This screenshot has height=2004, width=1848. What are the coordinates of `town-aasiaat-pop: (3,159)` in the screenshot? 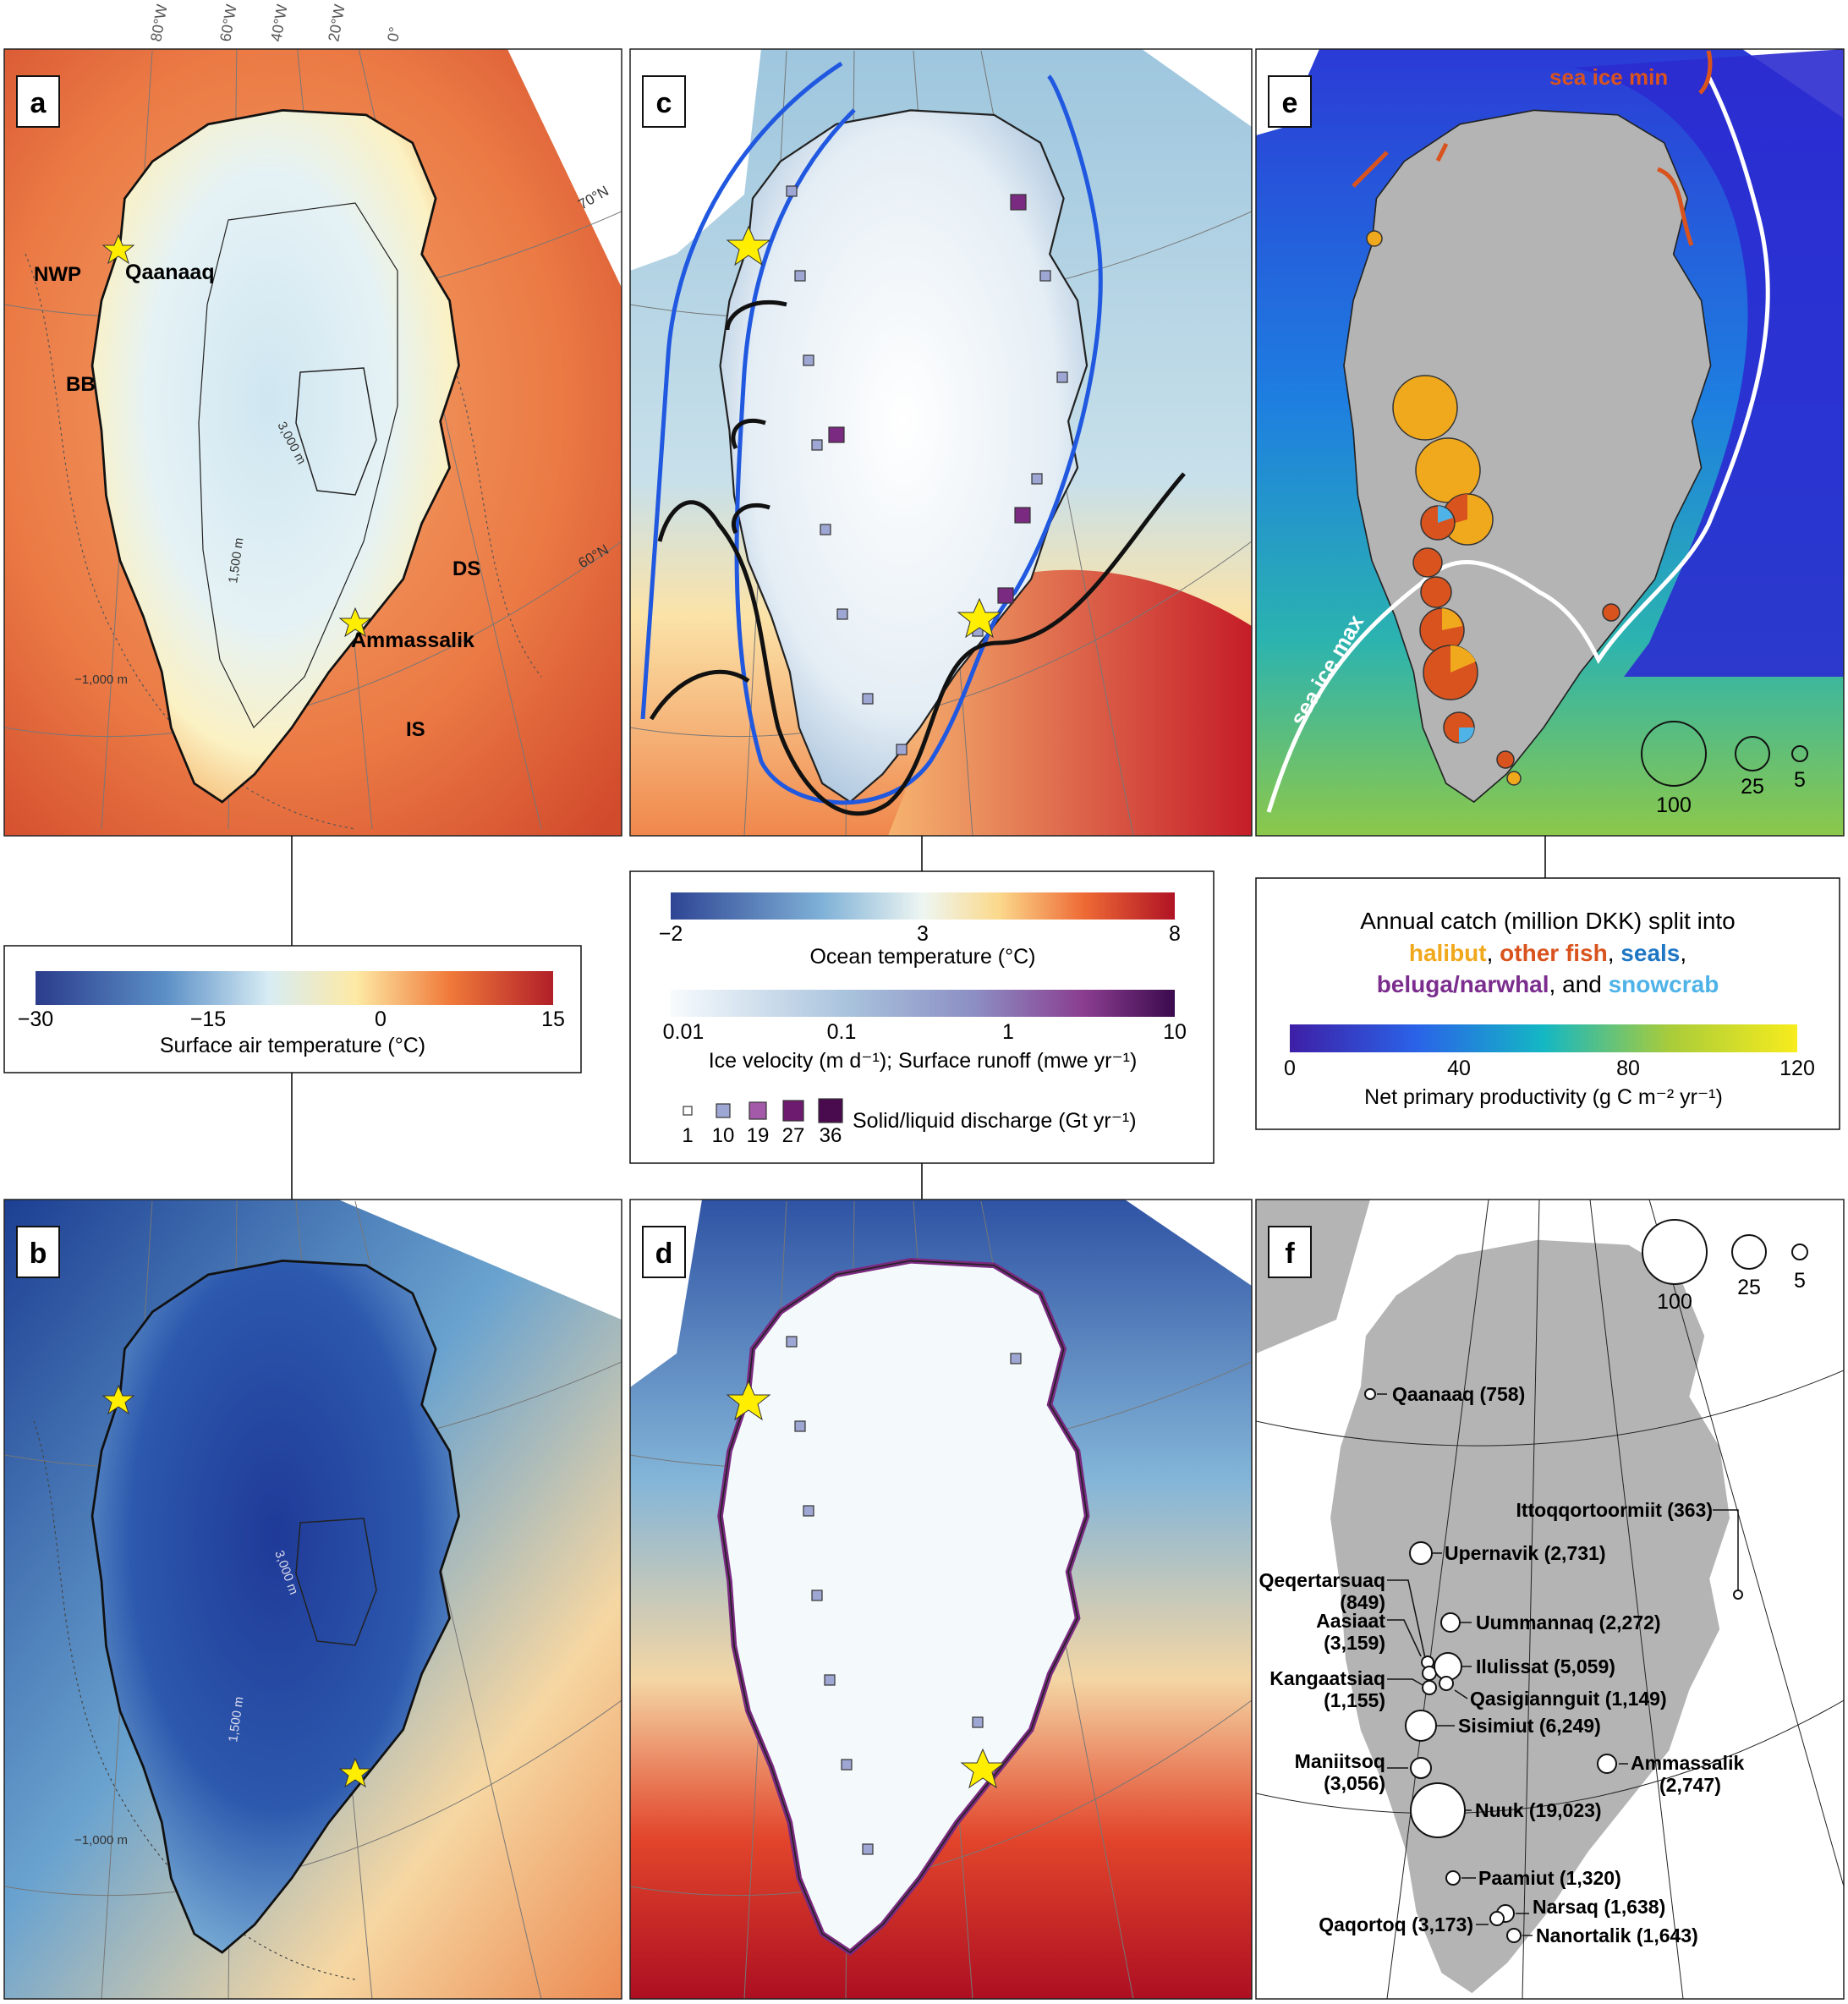 It's located at (1354, 1643).